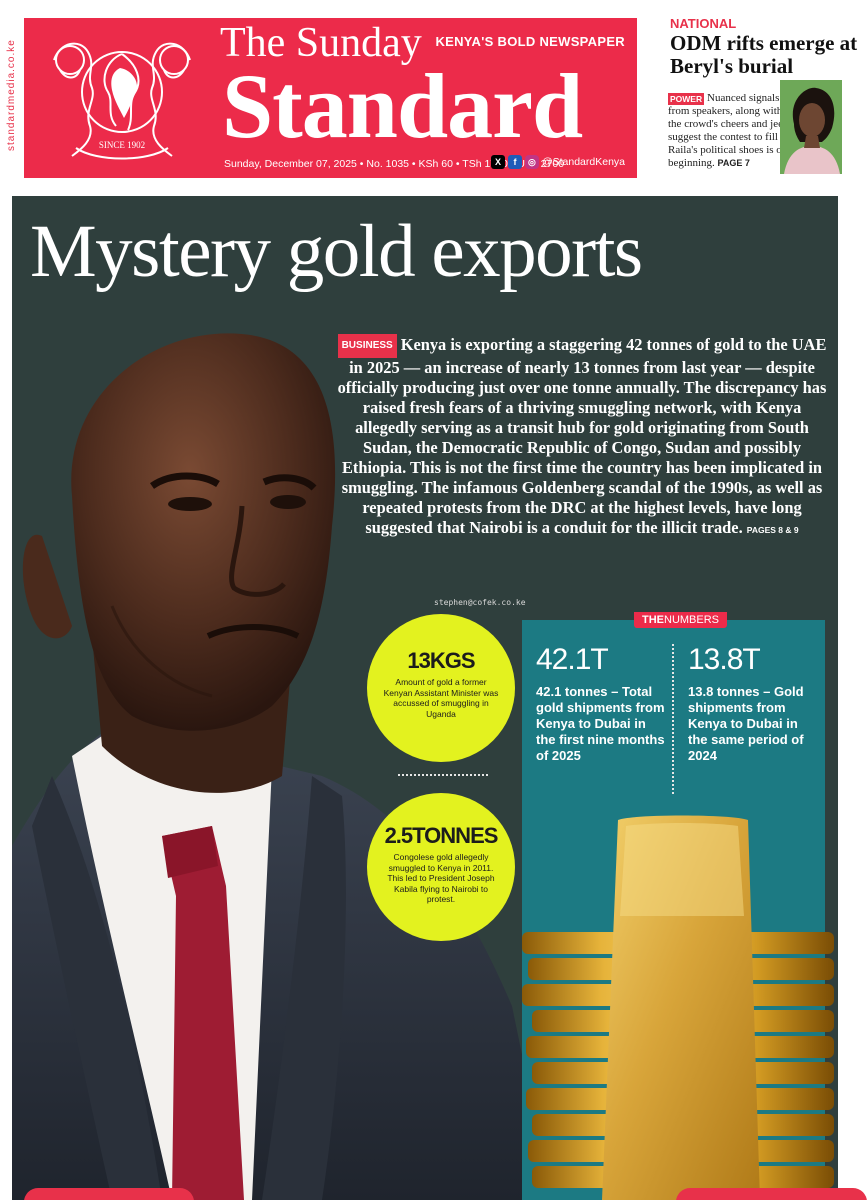 The width and height of the screenshot is (867, 1200). What do you see at coordinates (367, 346) in the screenshot?
I see `section-tag: BUSINESS` at bounding box center [367, 346].